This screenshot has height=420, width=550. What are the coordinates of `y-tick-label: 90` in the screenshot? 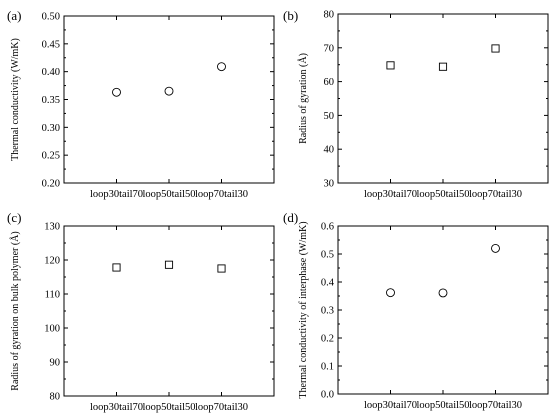 It's located at (55, 363).